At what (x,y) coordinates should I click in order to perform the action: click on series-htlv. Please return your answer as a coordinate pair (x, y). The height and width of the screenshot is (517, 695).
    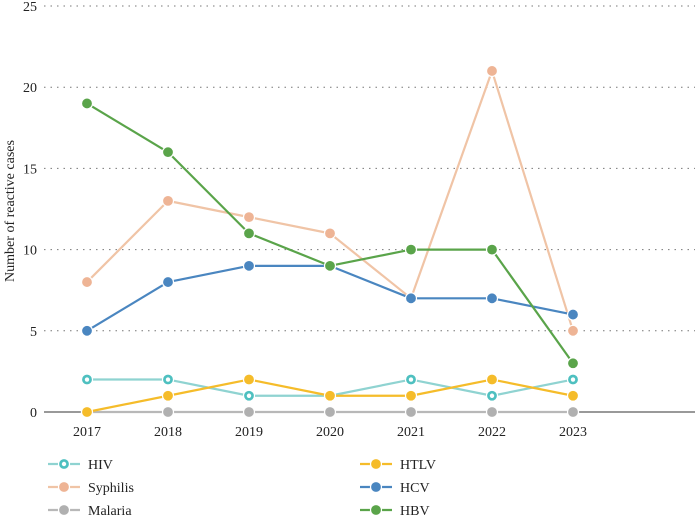
    Looking at the image, I should click on (330, 396).